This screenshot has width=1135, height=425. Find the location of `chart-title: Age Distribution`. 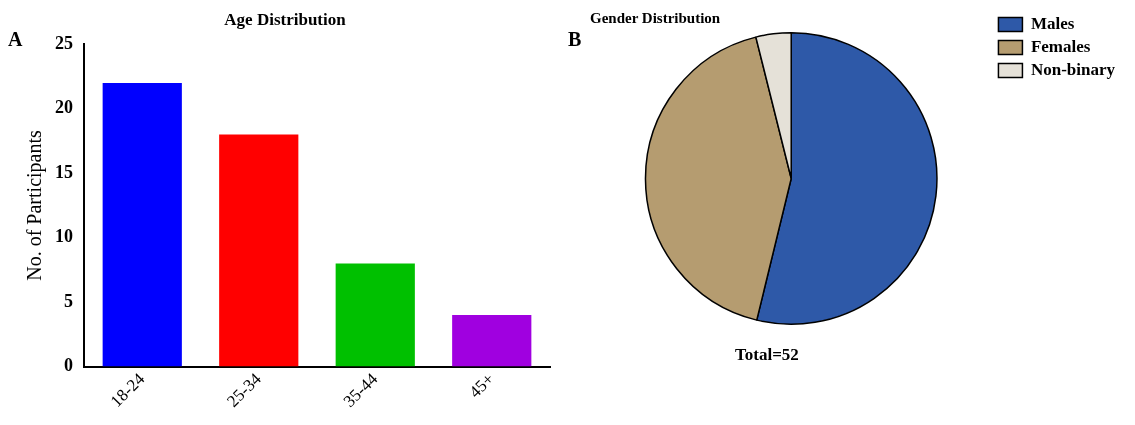

chart-title: Age Distribution is located at coordinates (285, 19).